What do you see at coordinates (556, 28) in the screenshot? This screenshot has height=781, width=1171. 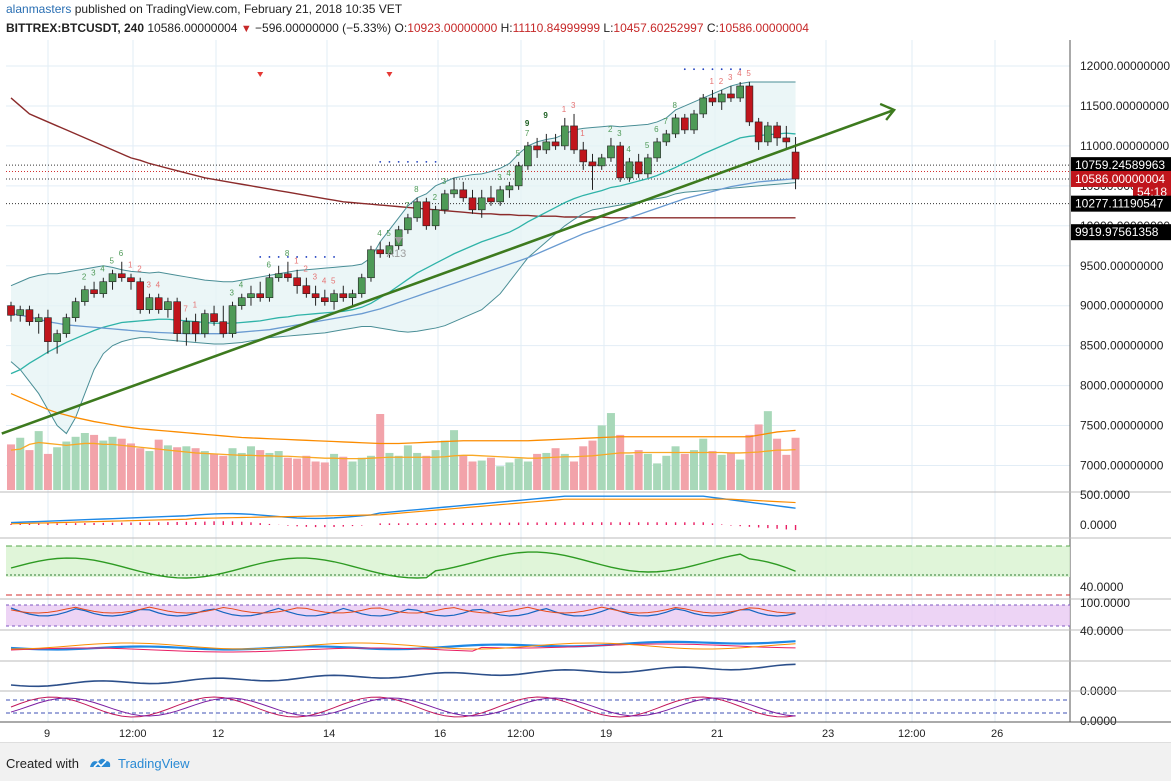 I see `high-value: 11110.84999999` at bounding box center [556, 28].